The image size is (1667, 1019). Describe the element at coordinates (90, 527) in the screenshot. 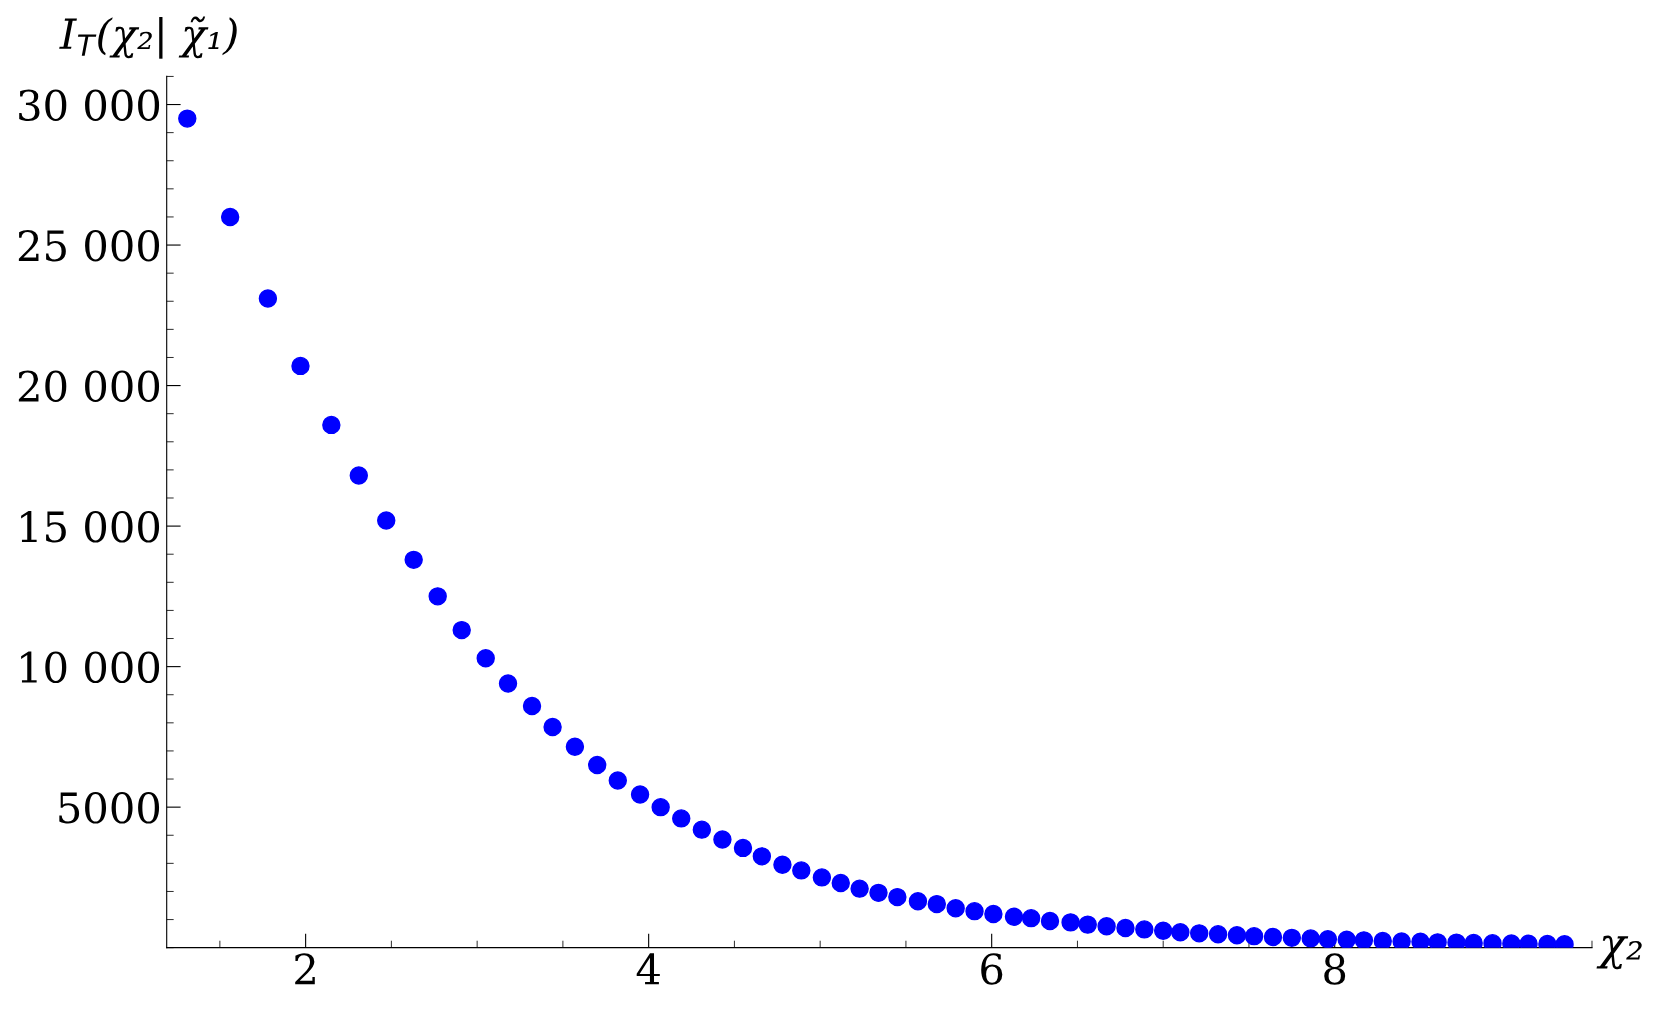

I see `y-tick-label: 15 000` at that location.